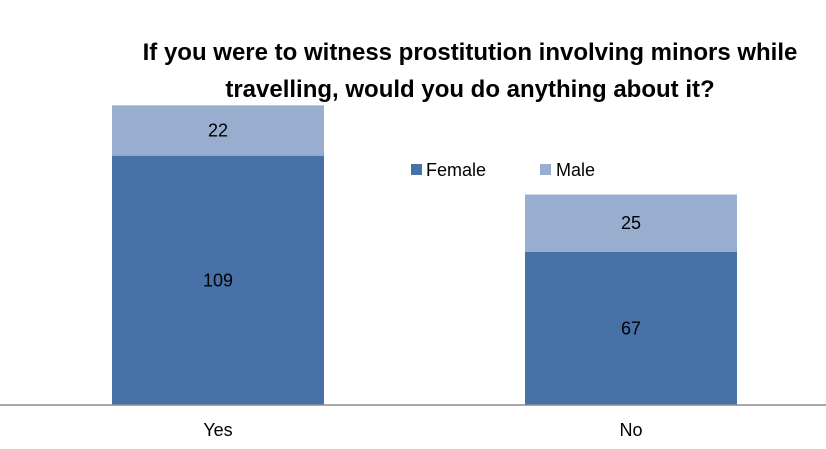  Describe the element at coordinates (545, 169) in the screenshot. I see `legend-swatch-male` at that location.